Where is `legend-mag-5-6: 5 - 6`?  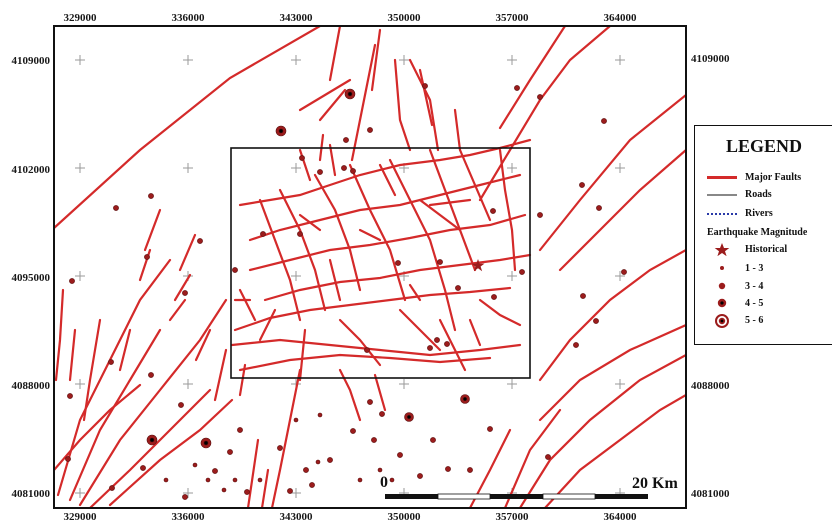
legend-mag-5-6: 5 - 6 is located at coordinates (735, 320).